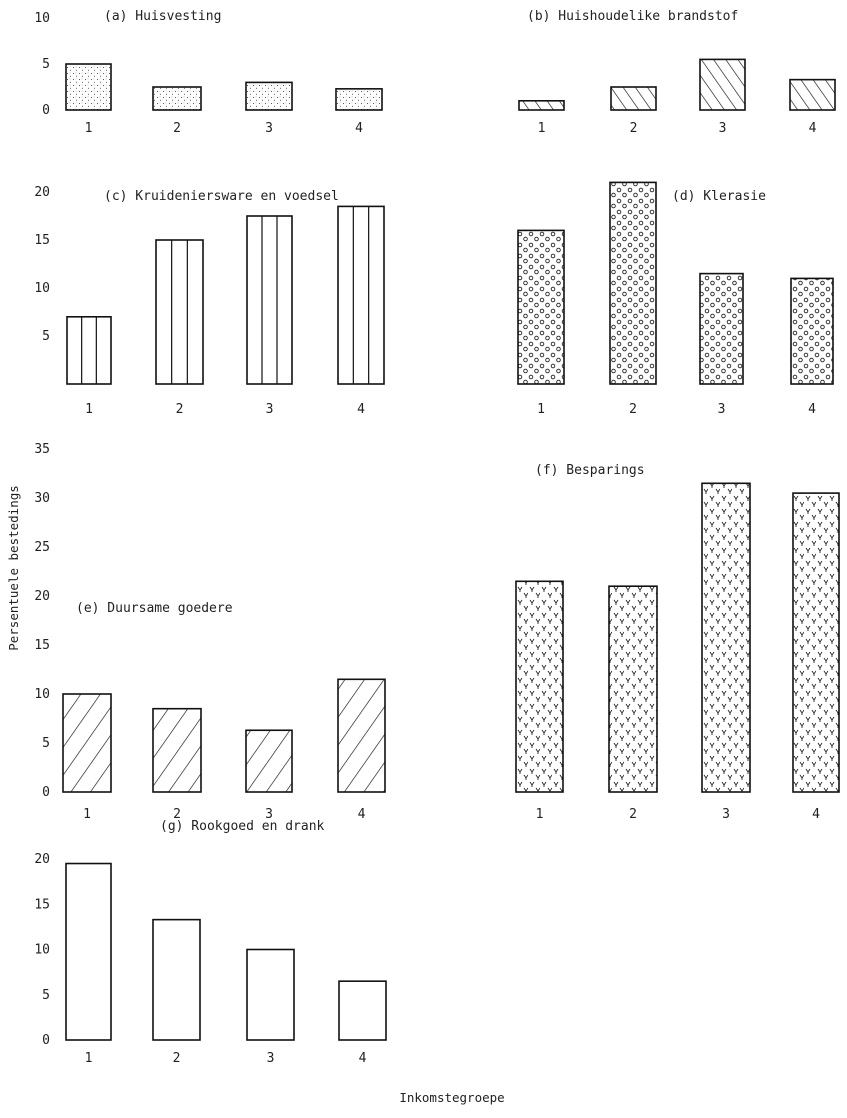 The image size is (847, 1118). Describe the element at coordinates (677, 642) in the screenshot. I see `panel-f: (f) Besparings 1 2 3 4` at that location.